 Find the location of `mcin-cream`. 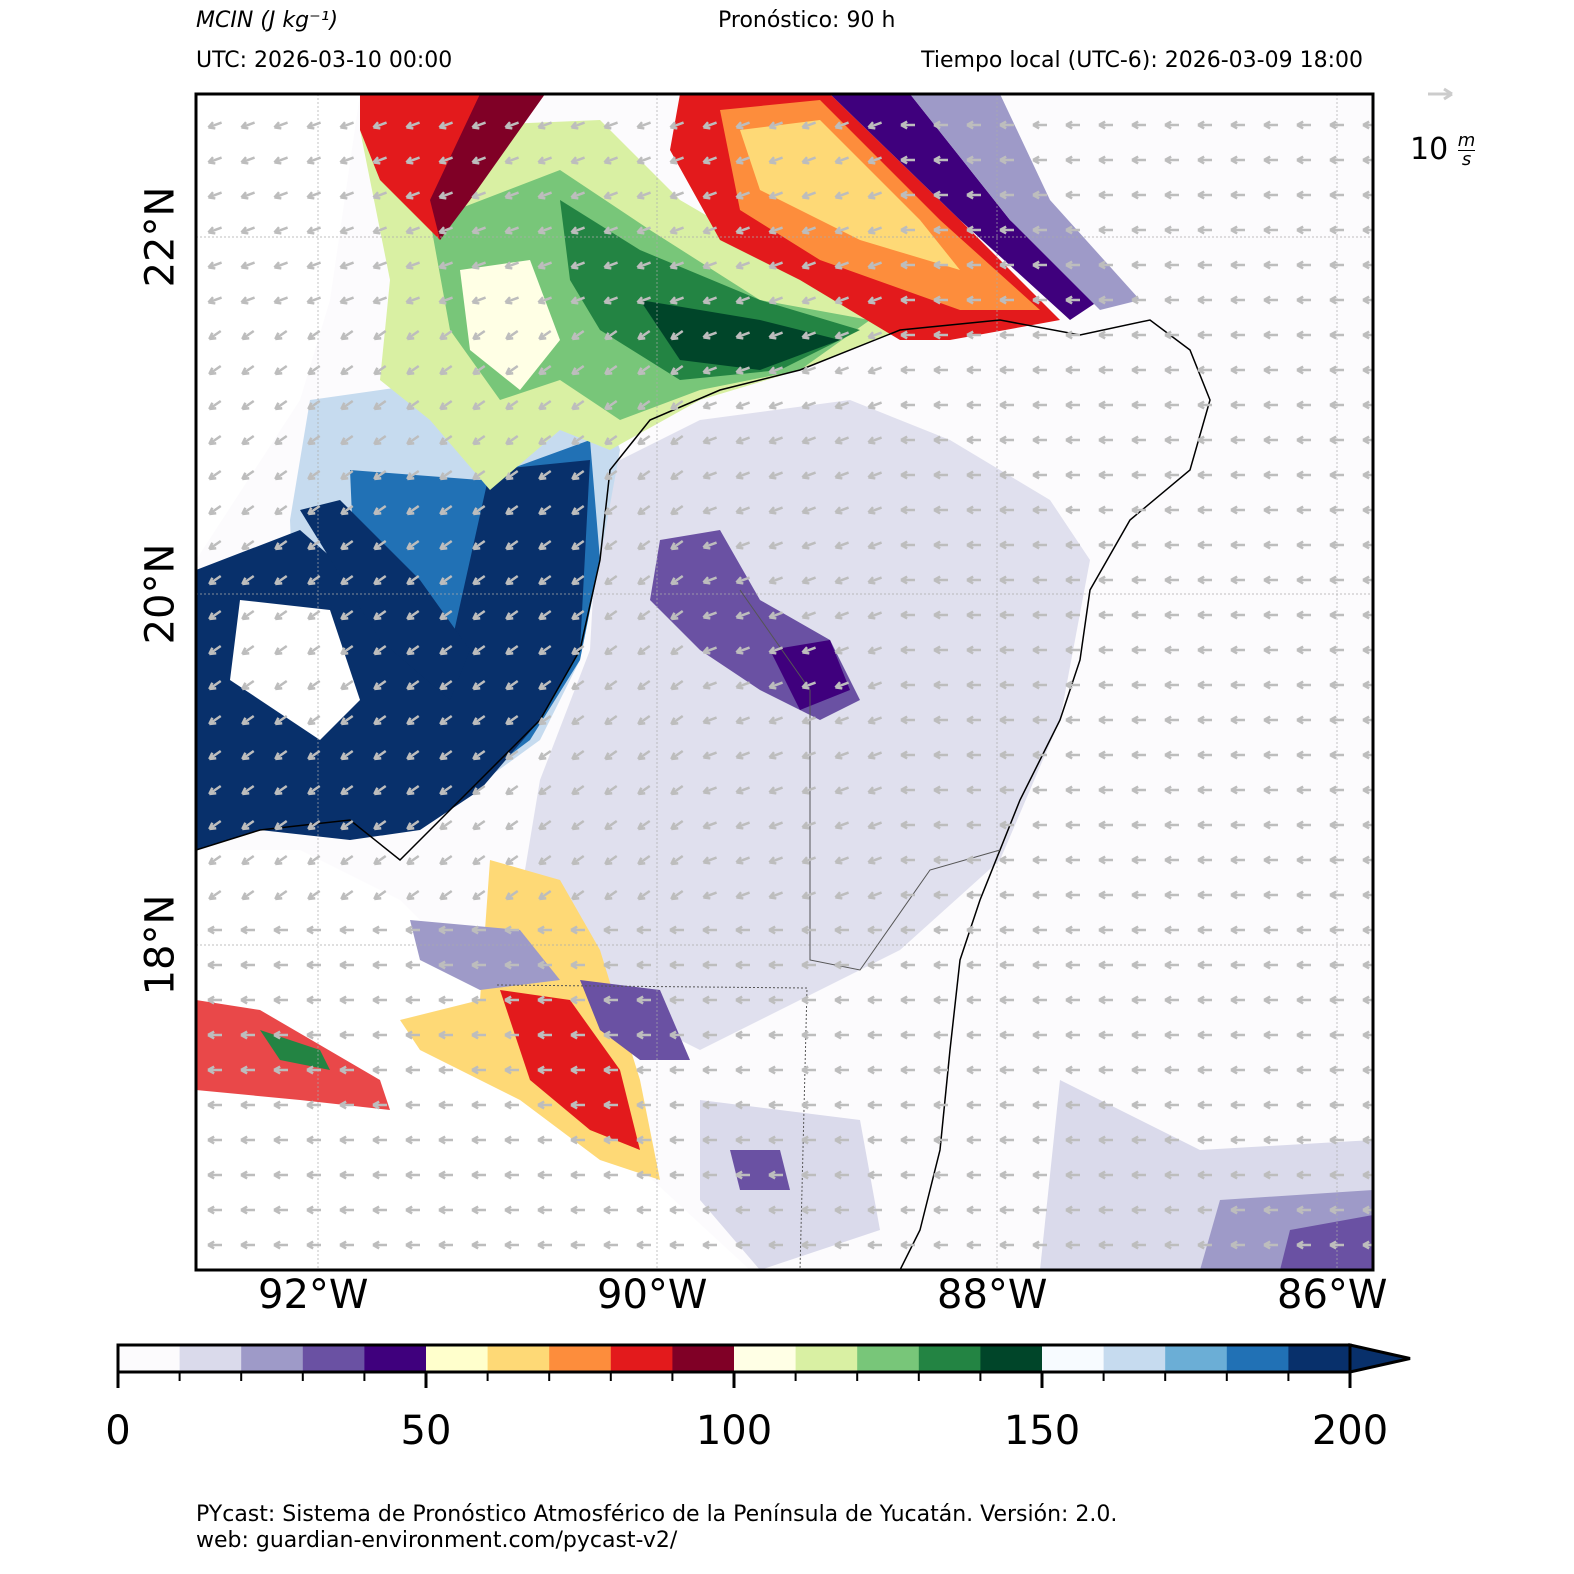

mcin-cream is located at coordinates (510, 325).